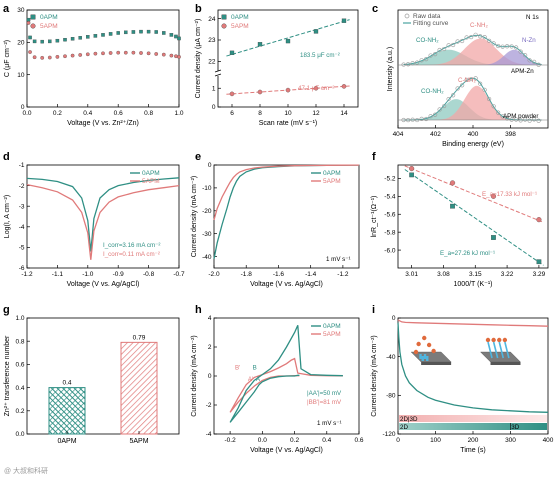 The width and height of the screenshot is (554, 479). Describe the element at coordinates (207, 257) in the screenshot. I see `panel-e-ytick-label: -40` at that location.